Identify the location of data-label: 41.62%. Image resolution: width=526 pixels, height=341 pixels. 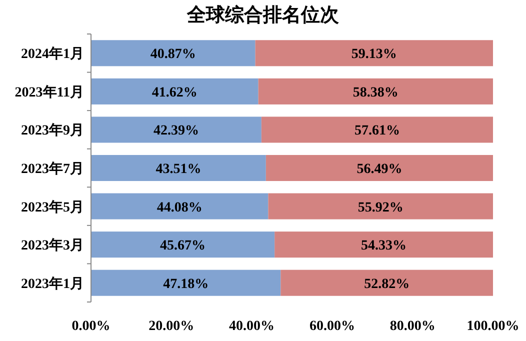
(175, 92).